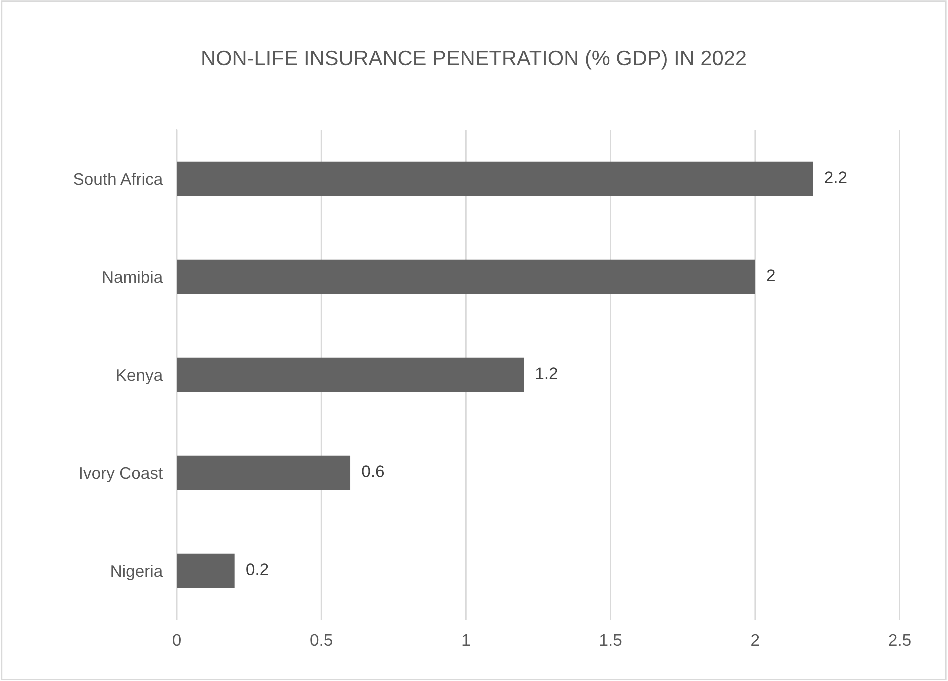 The height and width of the screenshot is (681, 948). Describe the element at coordinates (547, 374) in the screenshot. I see `data-label: 1.2` at that location.